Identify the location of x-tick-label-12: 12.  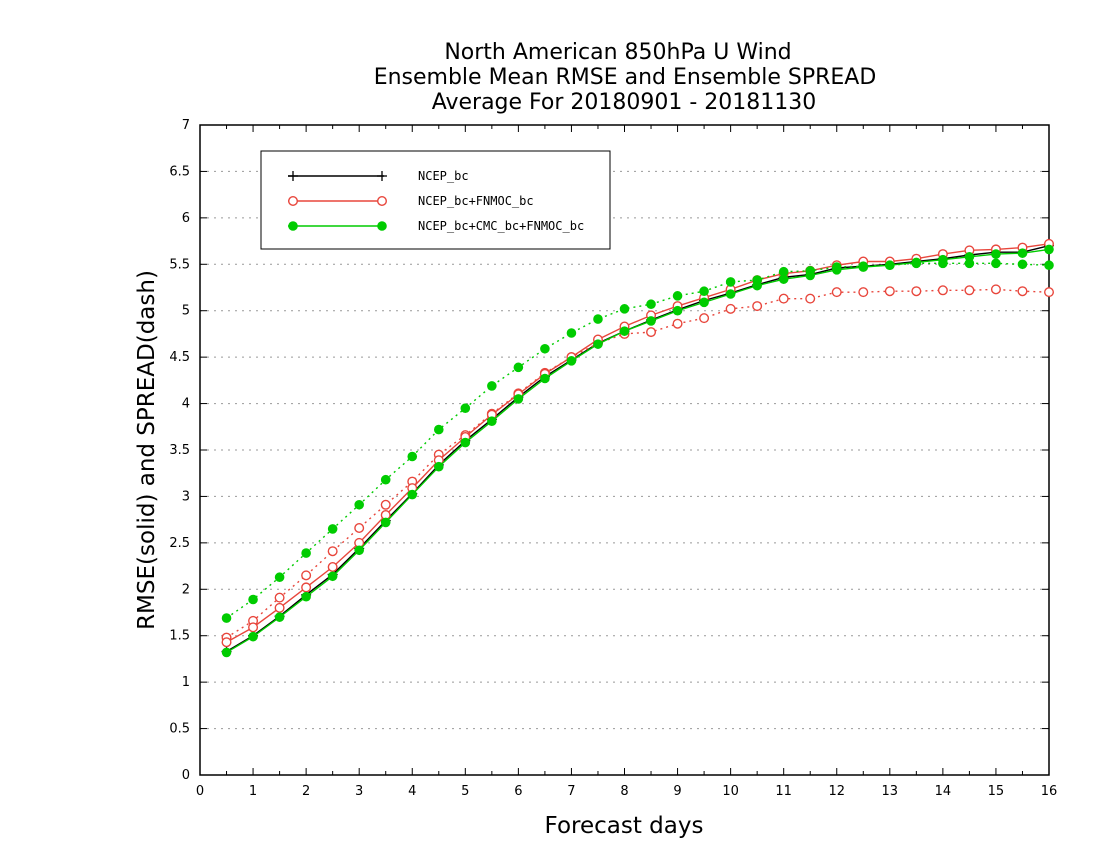
(836, 791).